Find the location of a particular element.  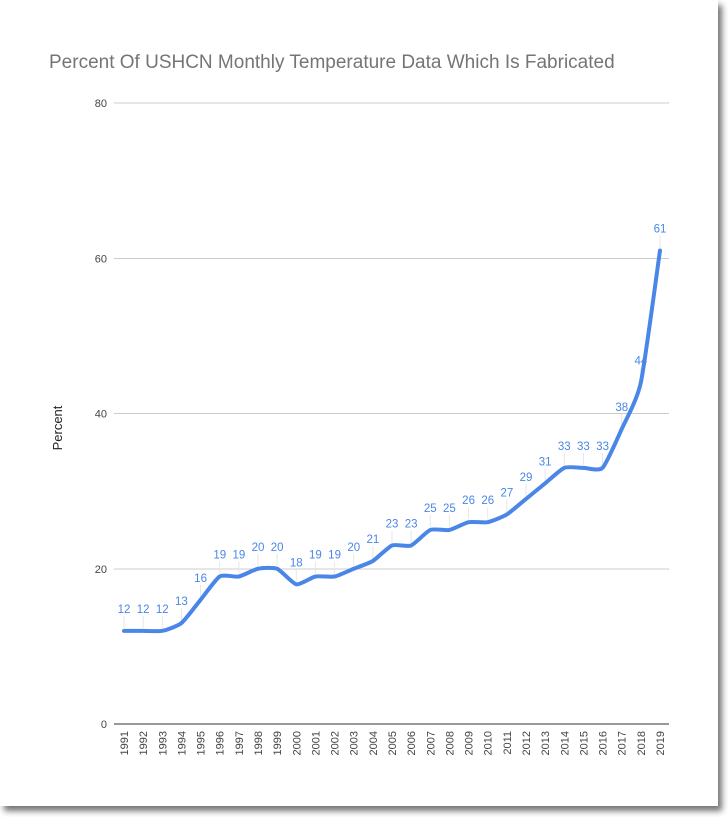

data-label-2019: 61 is located at coordinates (660, 229).